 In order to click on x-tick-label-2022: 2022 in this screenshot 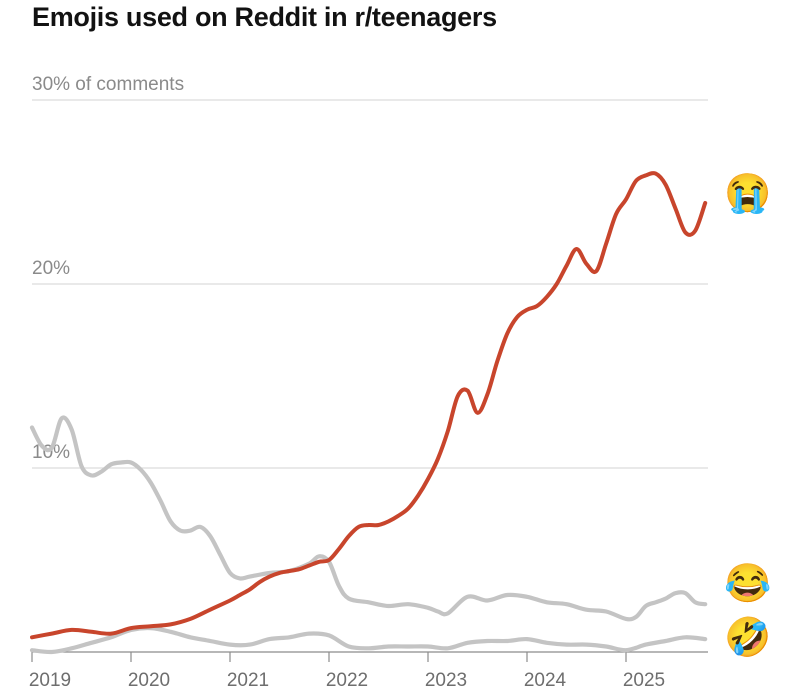, I will do `click(347, 680)`.